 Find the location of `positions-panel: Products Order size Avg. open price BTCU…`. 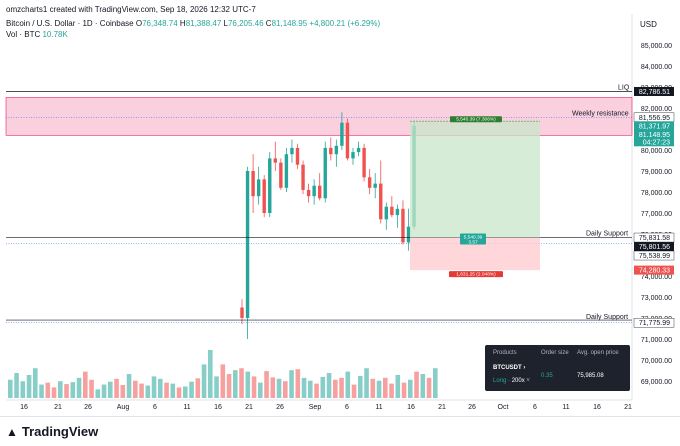

positions-panel: Products Order size Avg. open price BTCU… is located at coordinates (557, 368).